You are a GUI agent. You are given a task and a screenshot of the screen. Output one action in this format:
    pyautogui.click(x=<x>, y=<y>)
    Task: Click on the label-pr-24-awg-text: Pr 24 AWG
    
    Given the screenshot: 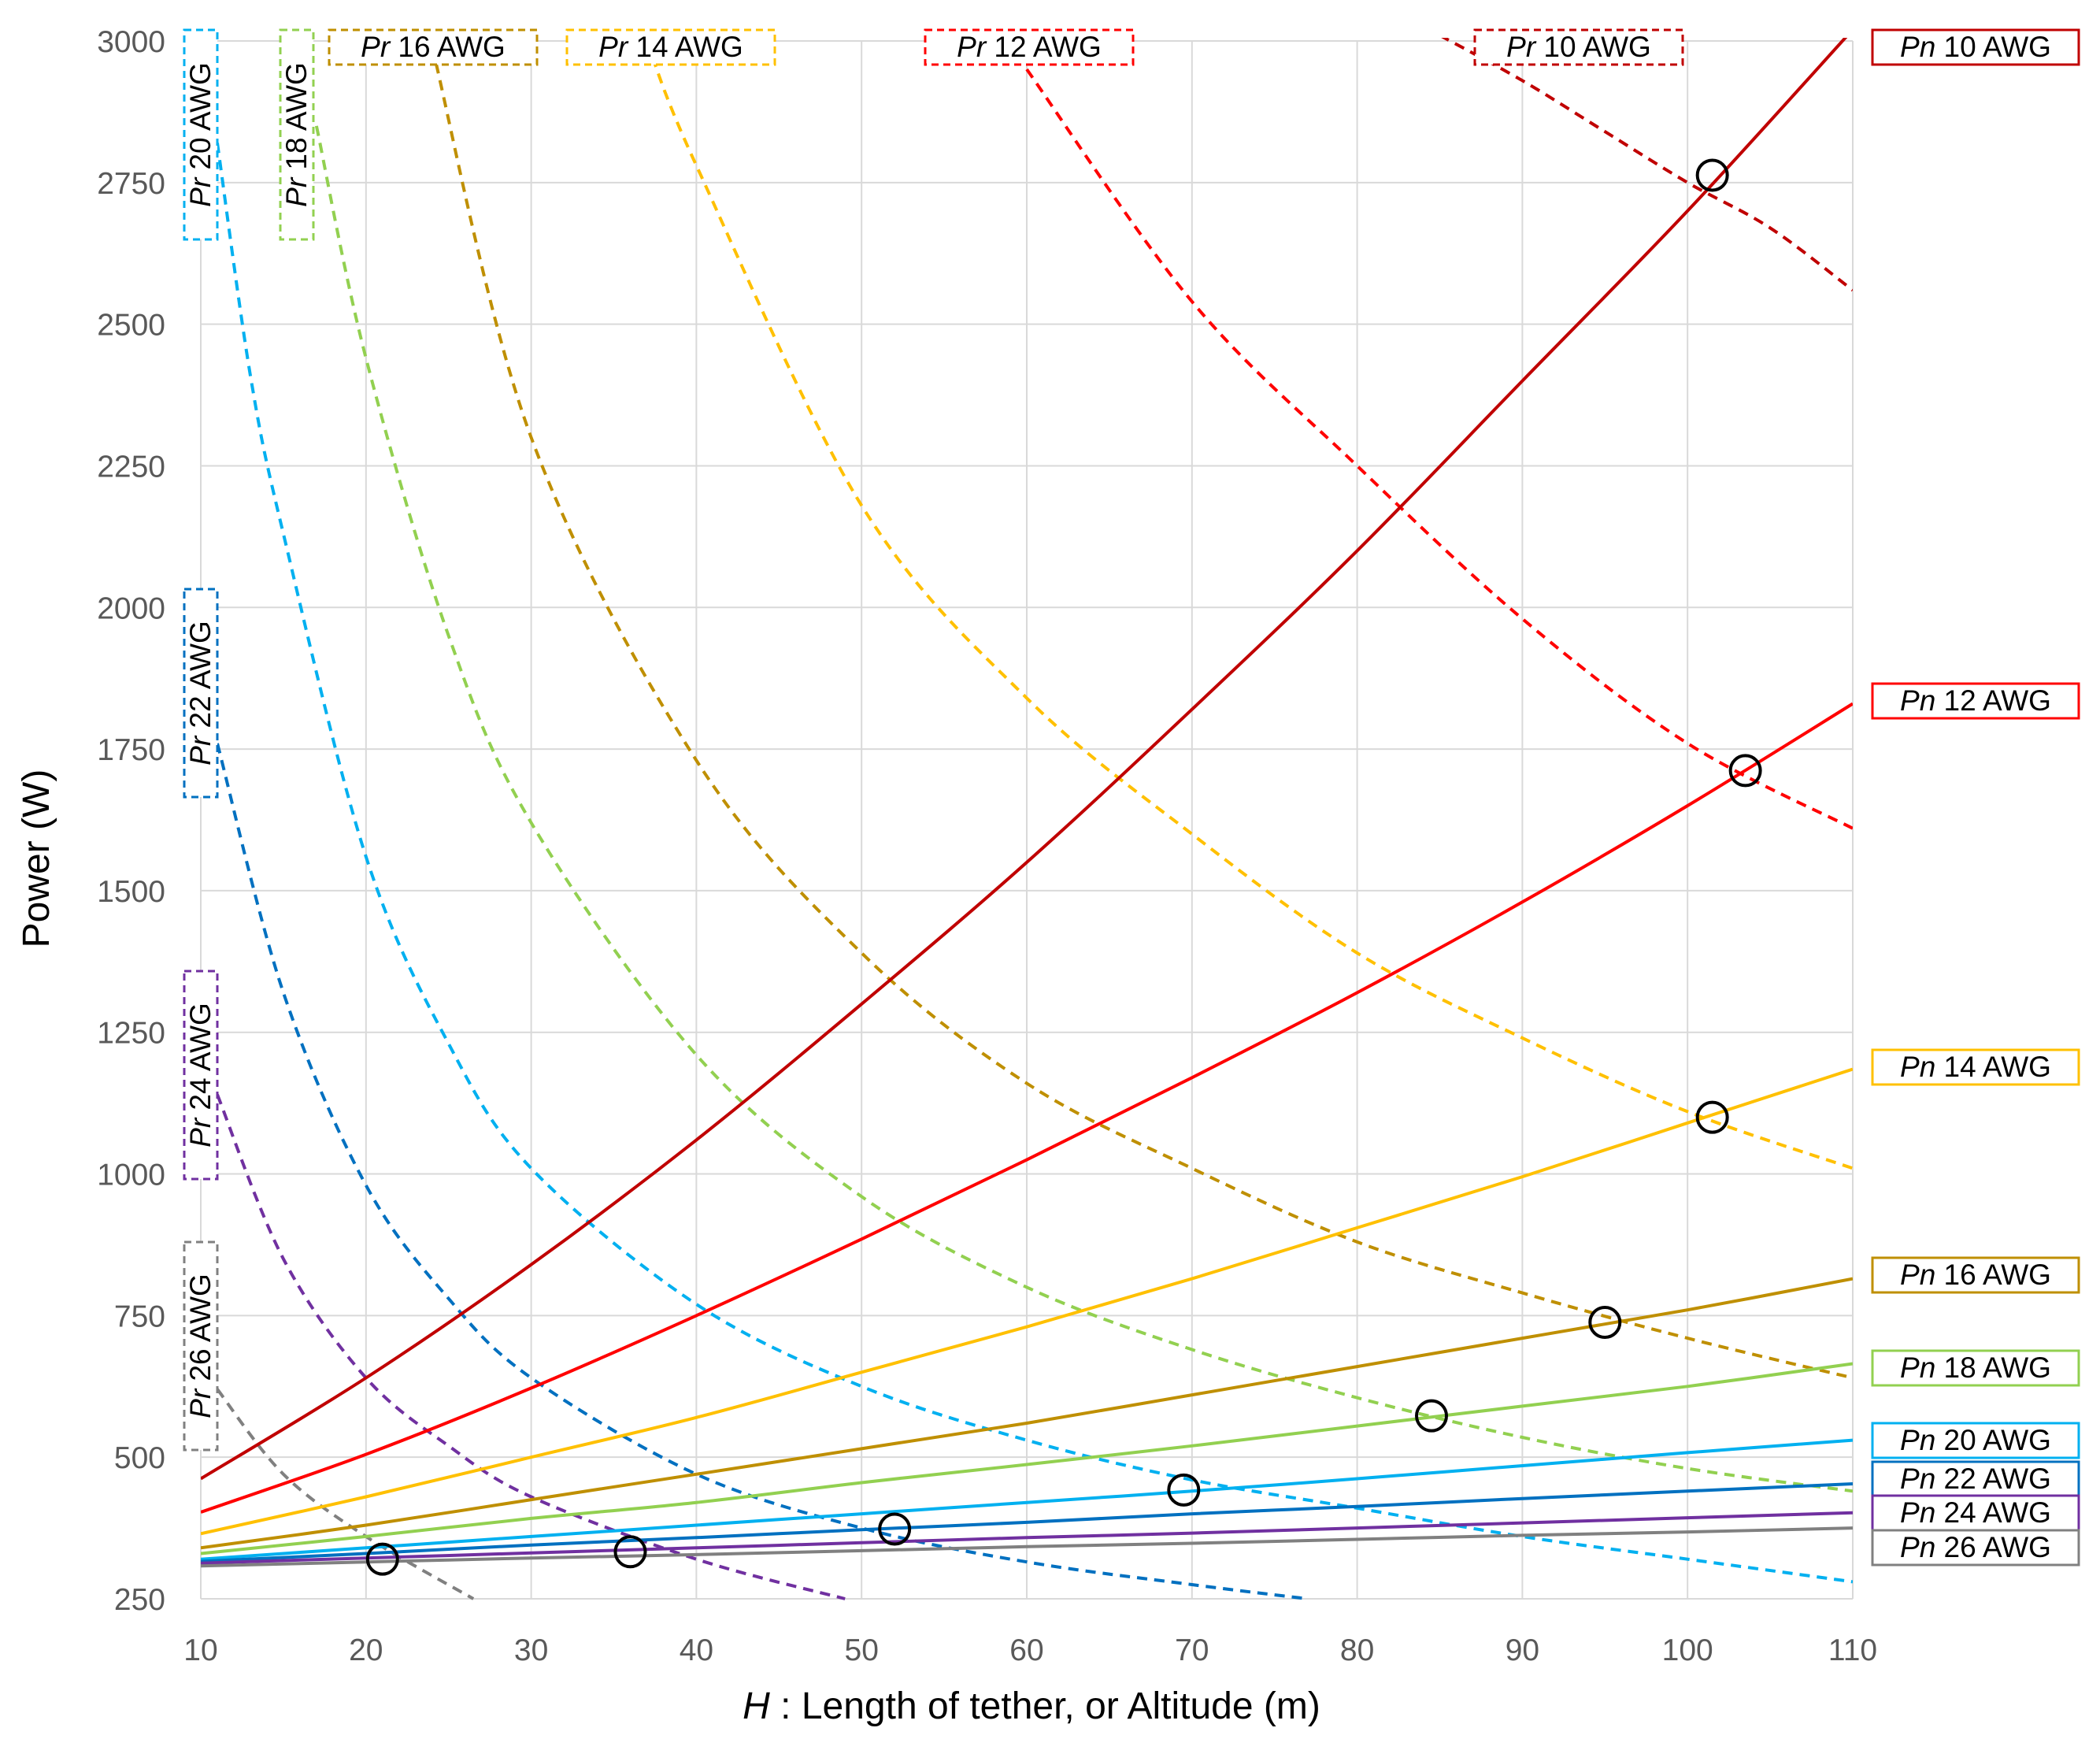 What is the action you would take?
    pyautogui.click(x=200, y=1075)
    